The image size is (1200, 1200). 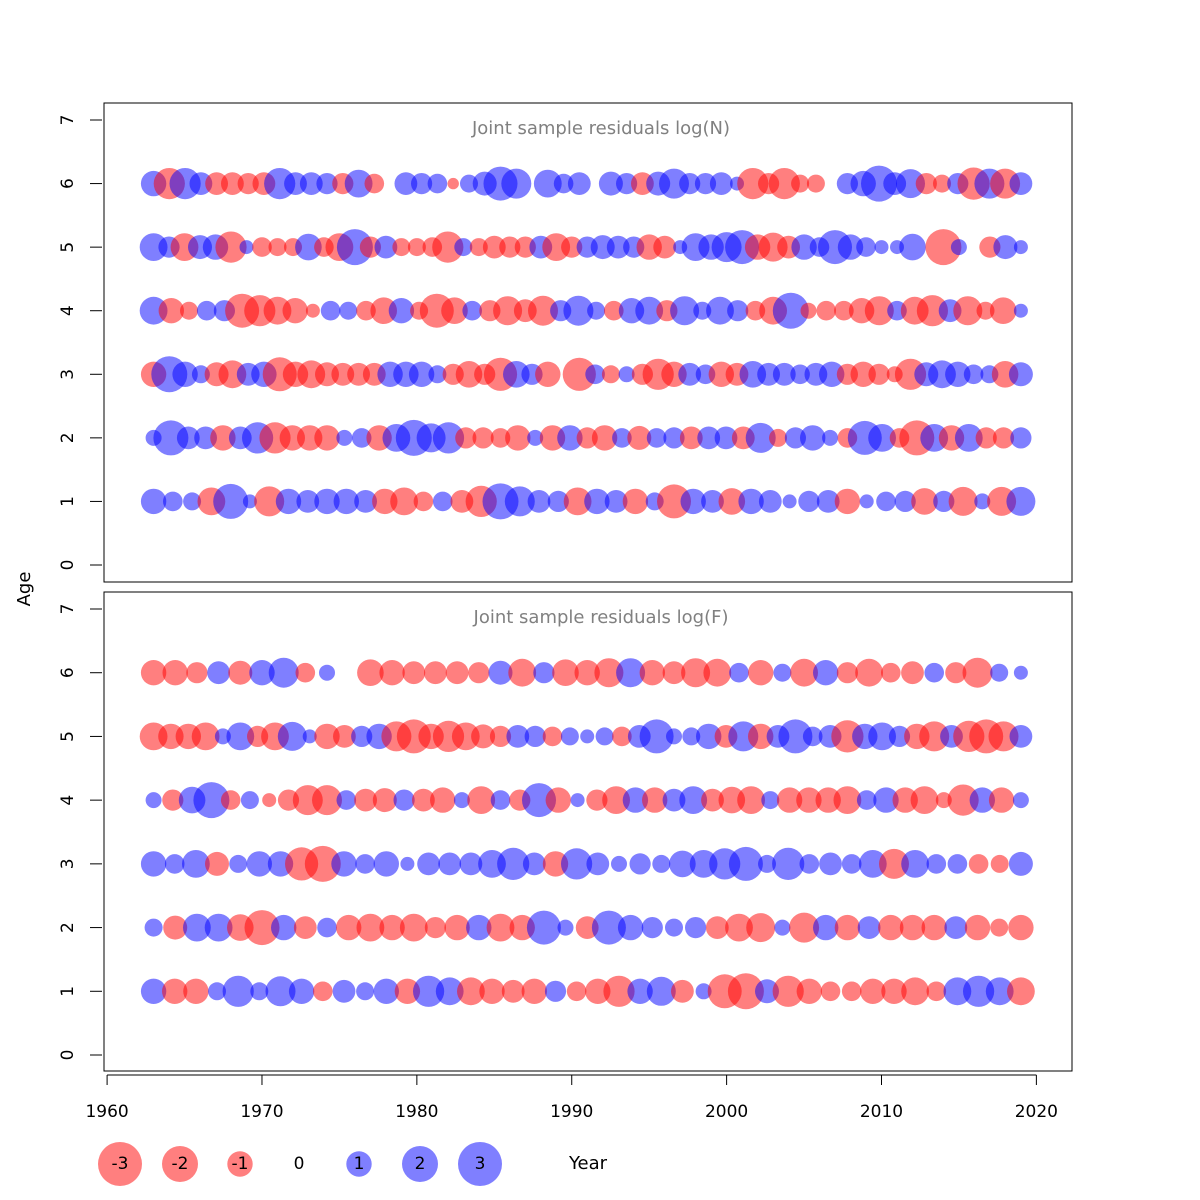 I want to click on x-tick-label: 2010, so click(x=881, y=1112).